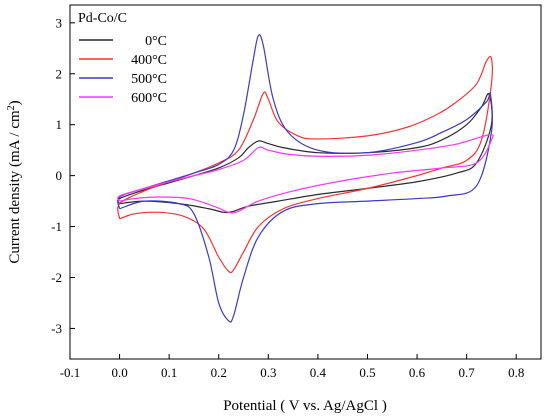 This screenshot has width=550, height=418. Describe the element at coordinates (59, 124) in the screenshot. I see `y-tick-label-2: 1` at that location.